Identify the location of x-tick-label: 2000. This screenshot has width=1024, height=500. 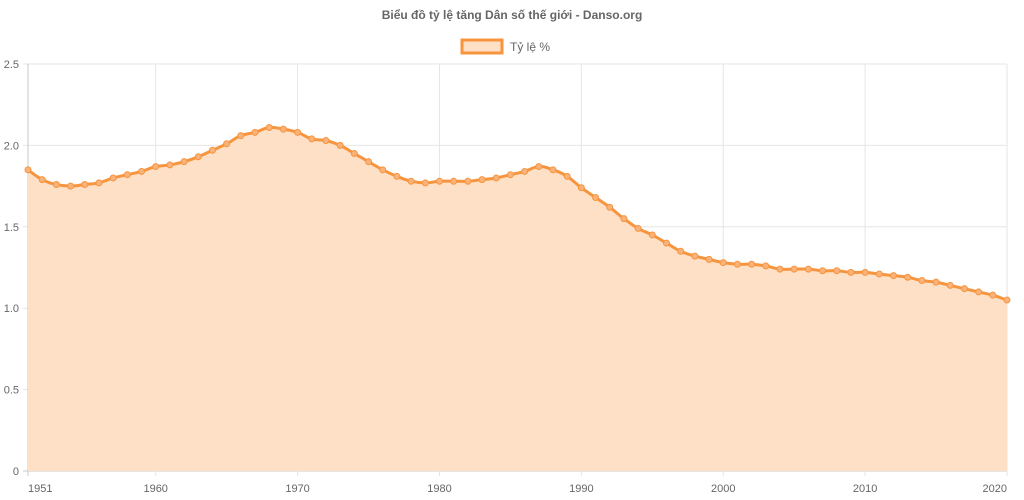
(723, 489).